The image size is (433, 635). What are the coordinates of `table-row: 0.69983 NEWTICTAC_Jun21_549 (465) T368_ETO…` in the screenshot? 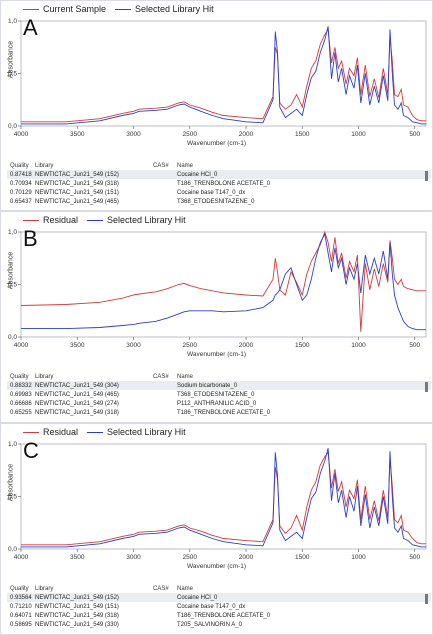 It's located at (219, 394).